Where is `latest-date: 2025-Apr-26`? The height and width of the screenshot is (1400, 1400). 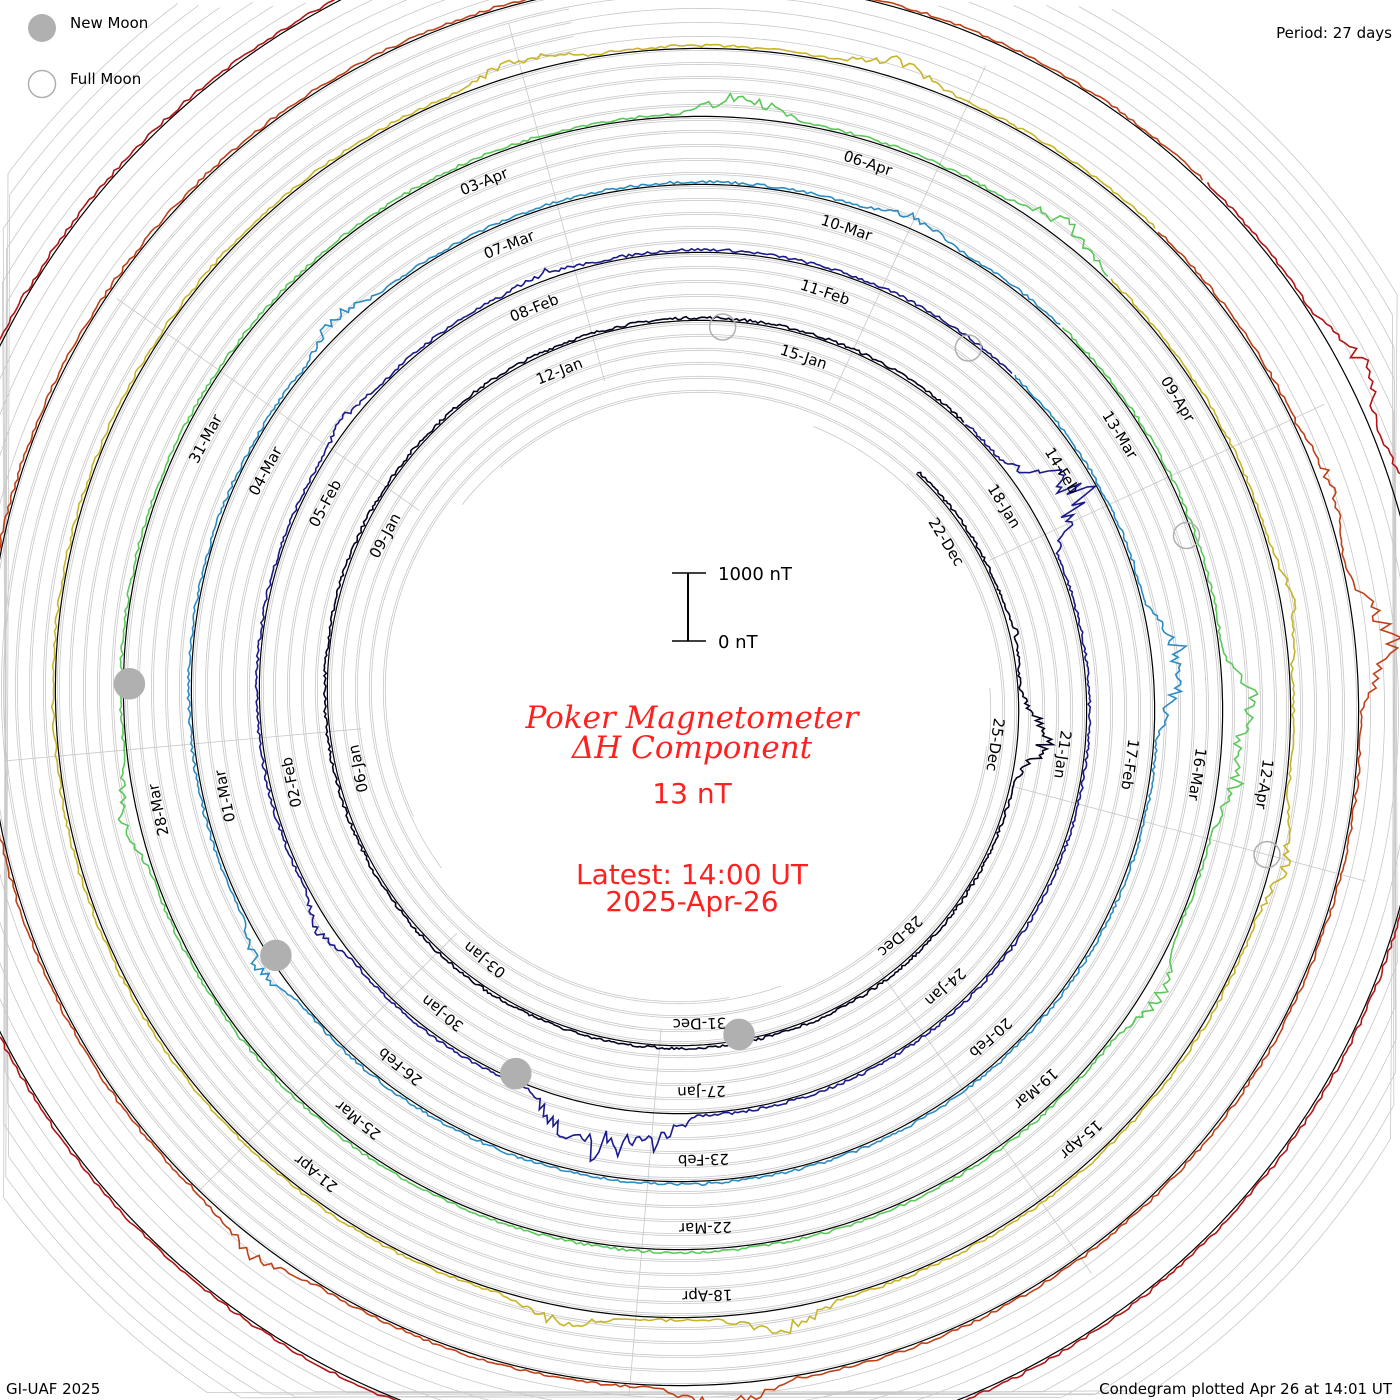 latest-date: 2025-Apr-26 is located at coordinates (691, 901).